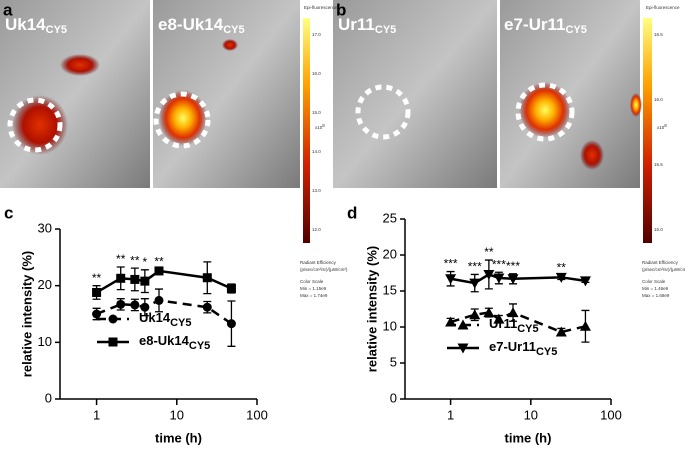 The height and width of the screenshot is (451, 685). What do you see at coordinates (656, 295) in the screenshot?
I see `colorbar-max: Max = 1.68e9` at bounding box center [656, 295].